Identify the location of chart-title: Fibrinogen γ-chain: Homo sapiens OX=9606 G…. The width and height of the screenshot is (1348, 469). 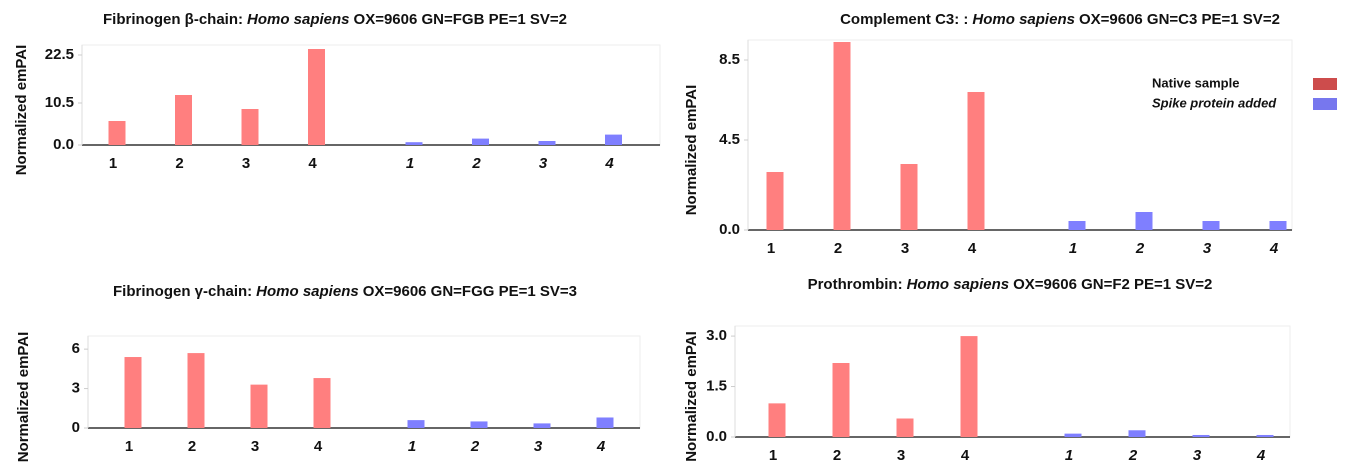
(345, 291).